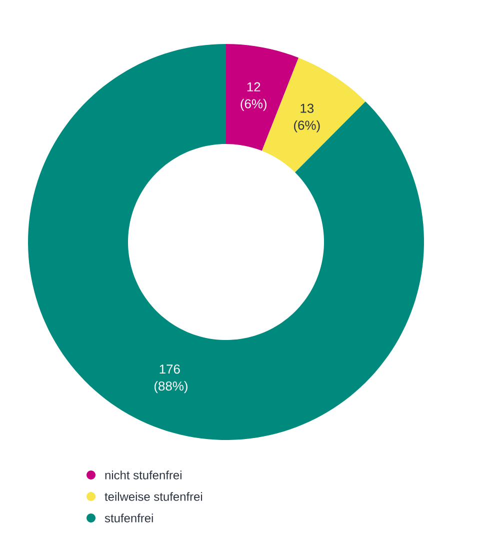 This screenshot has width=479, height=544. What do you see at coordinates (143, 475) in the screenshot?
I see `legend-label: nicht stufenfrei` at bounding box center [143, 475].